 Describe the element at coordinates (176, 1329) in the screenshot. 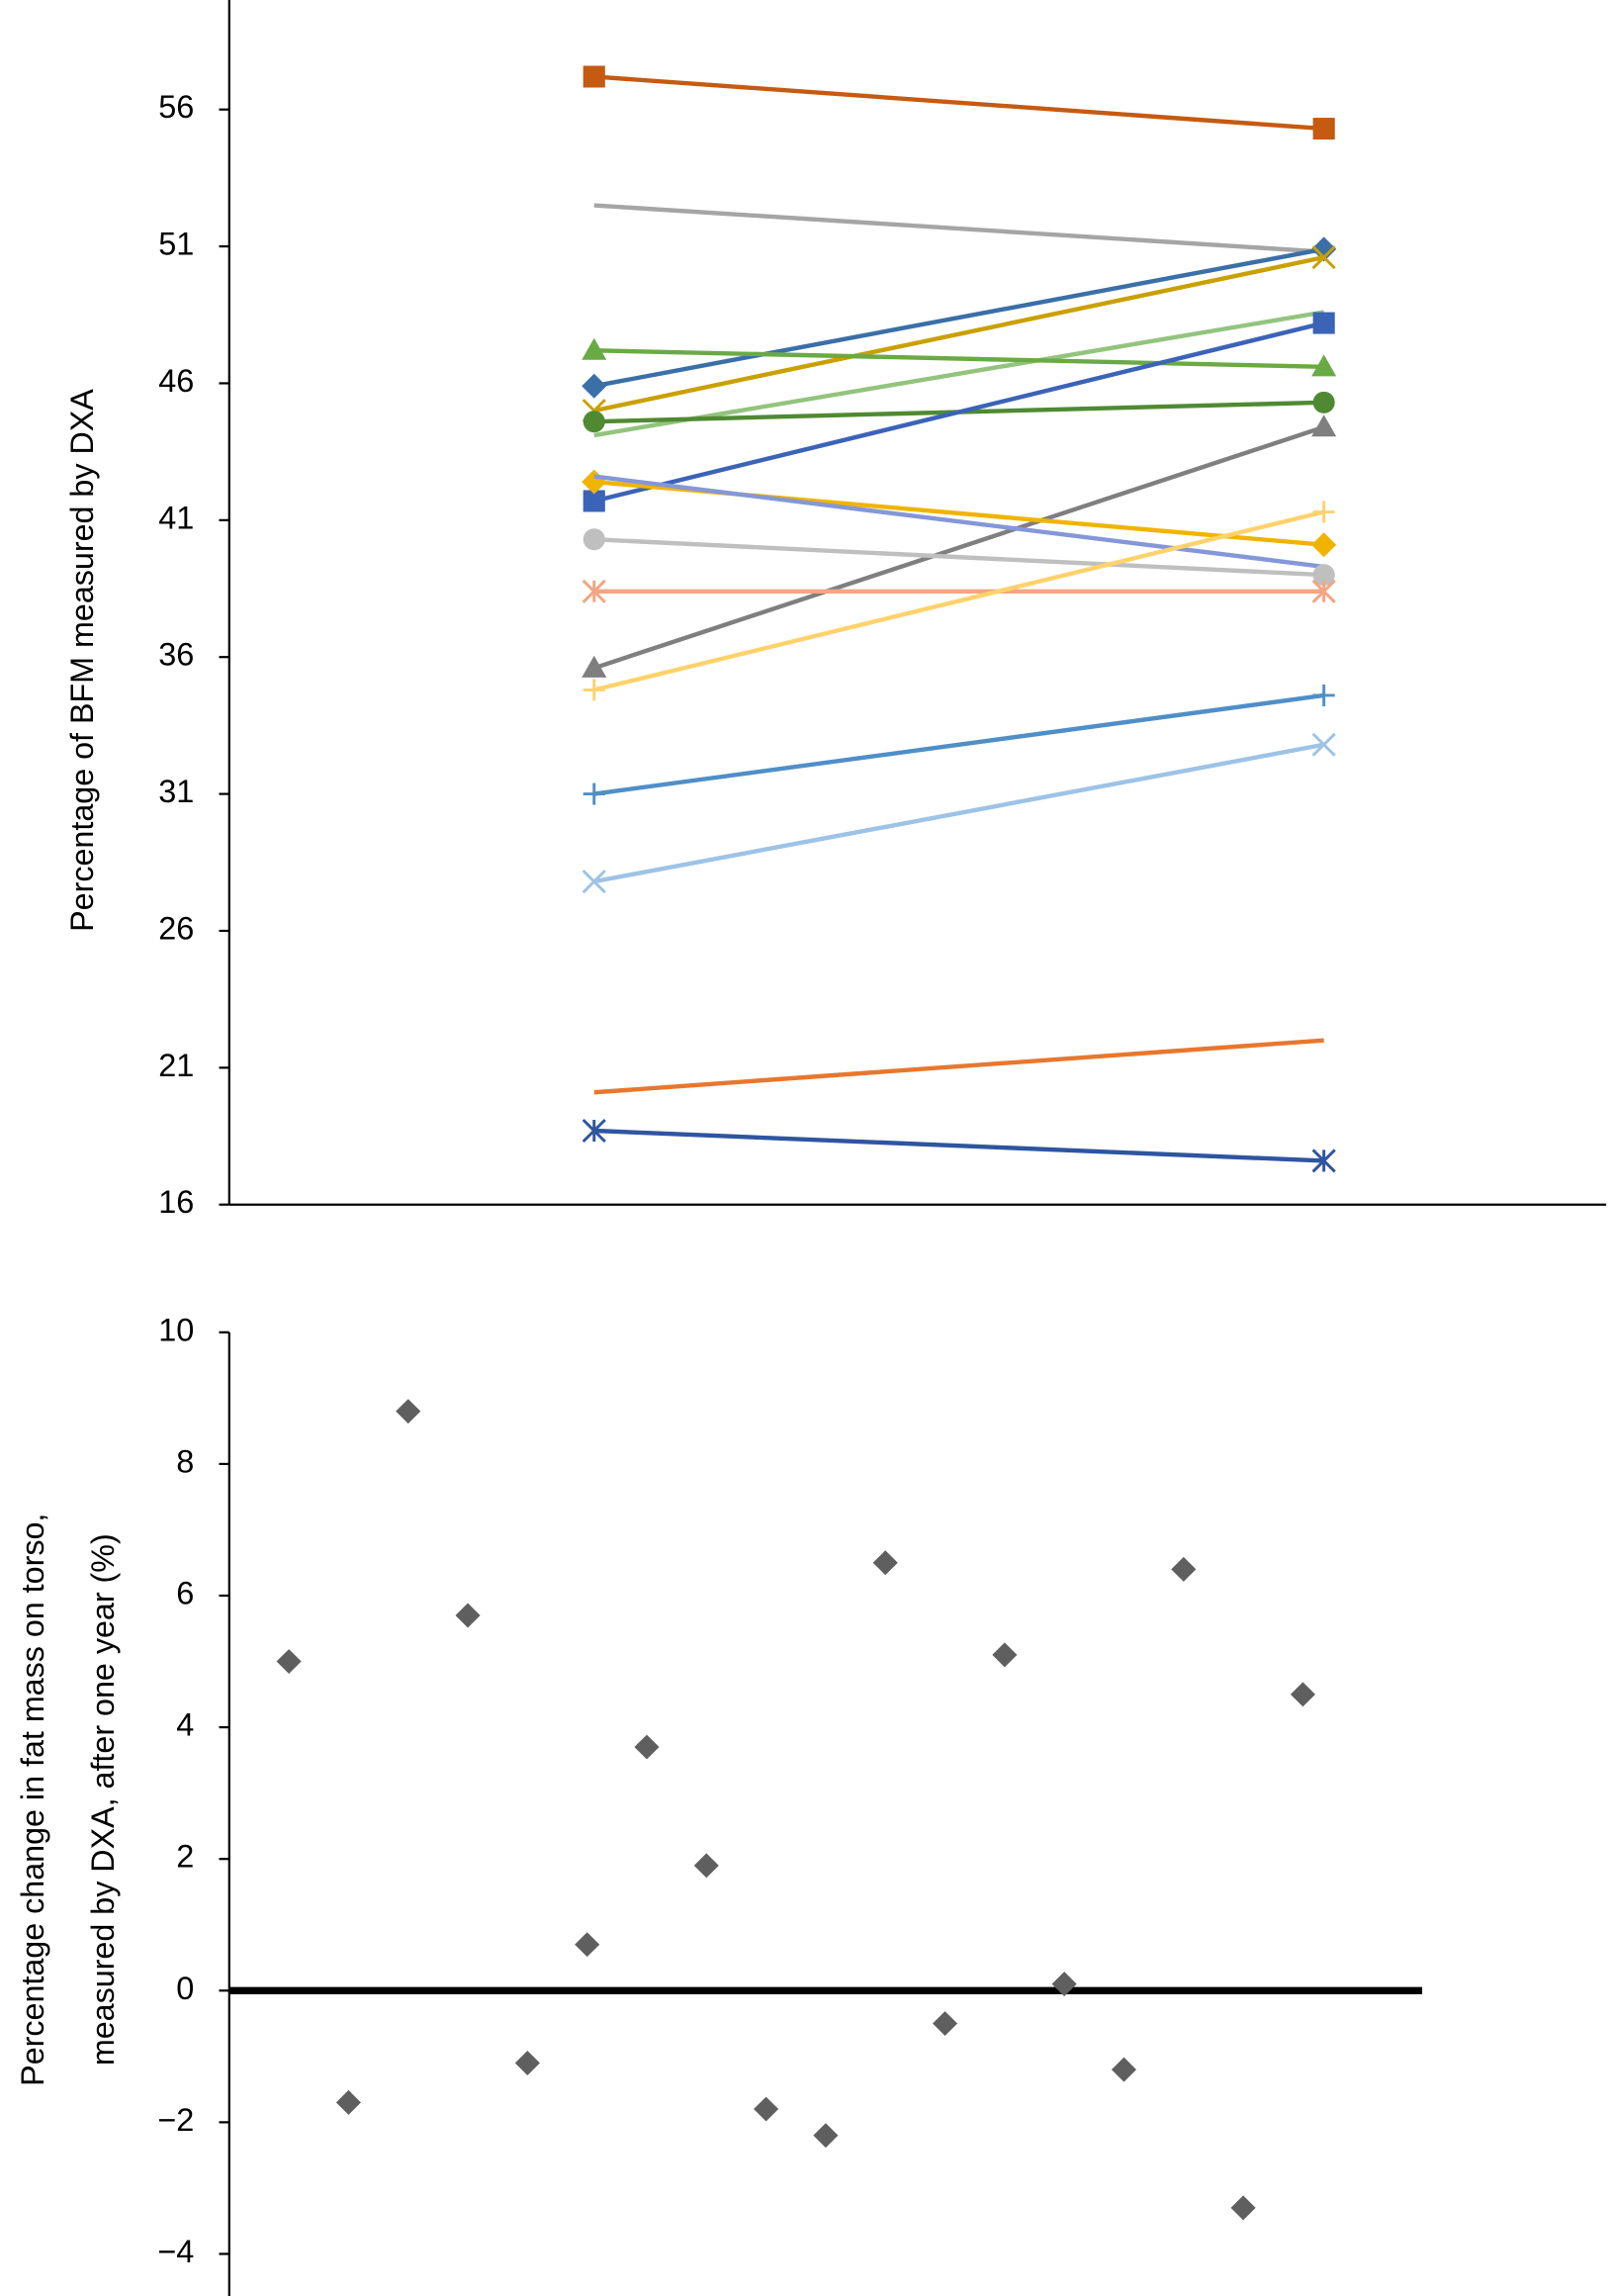

I see `y-tick-label: 10` at that location.